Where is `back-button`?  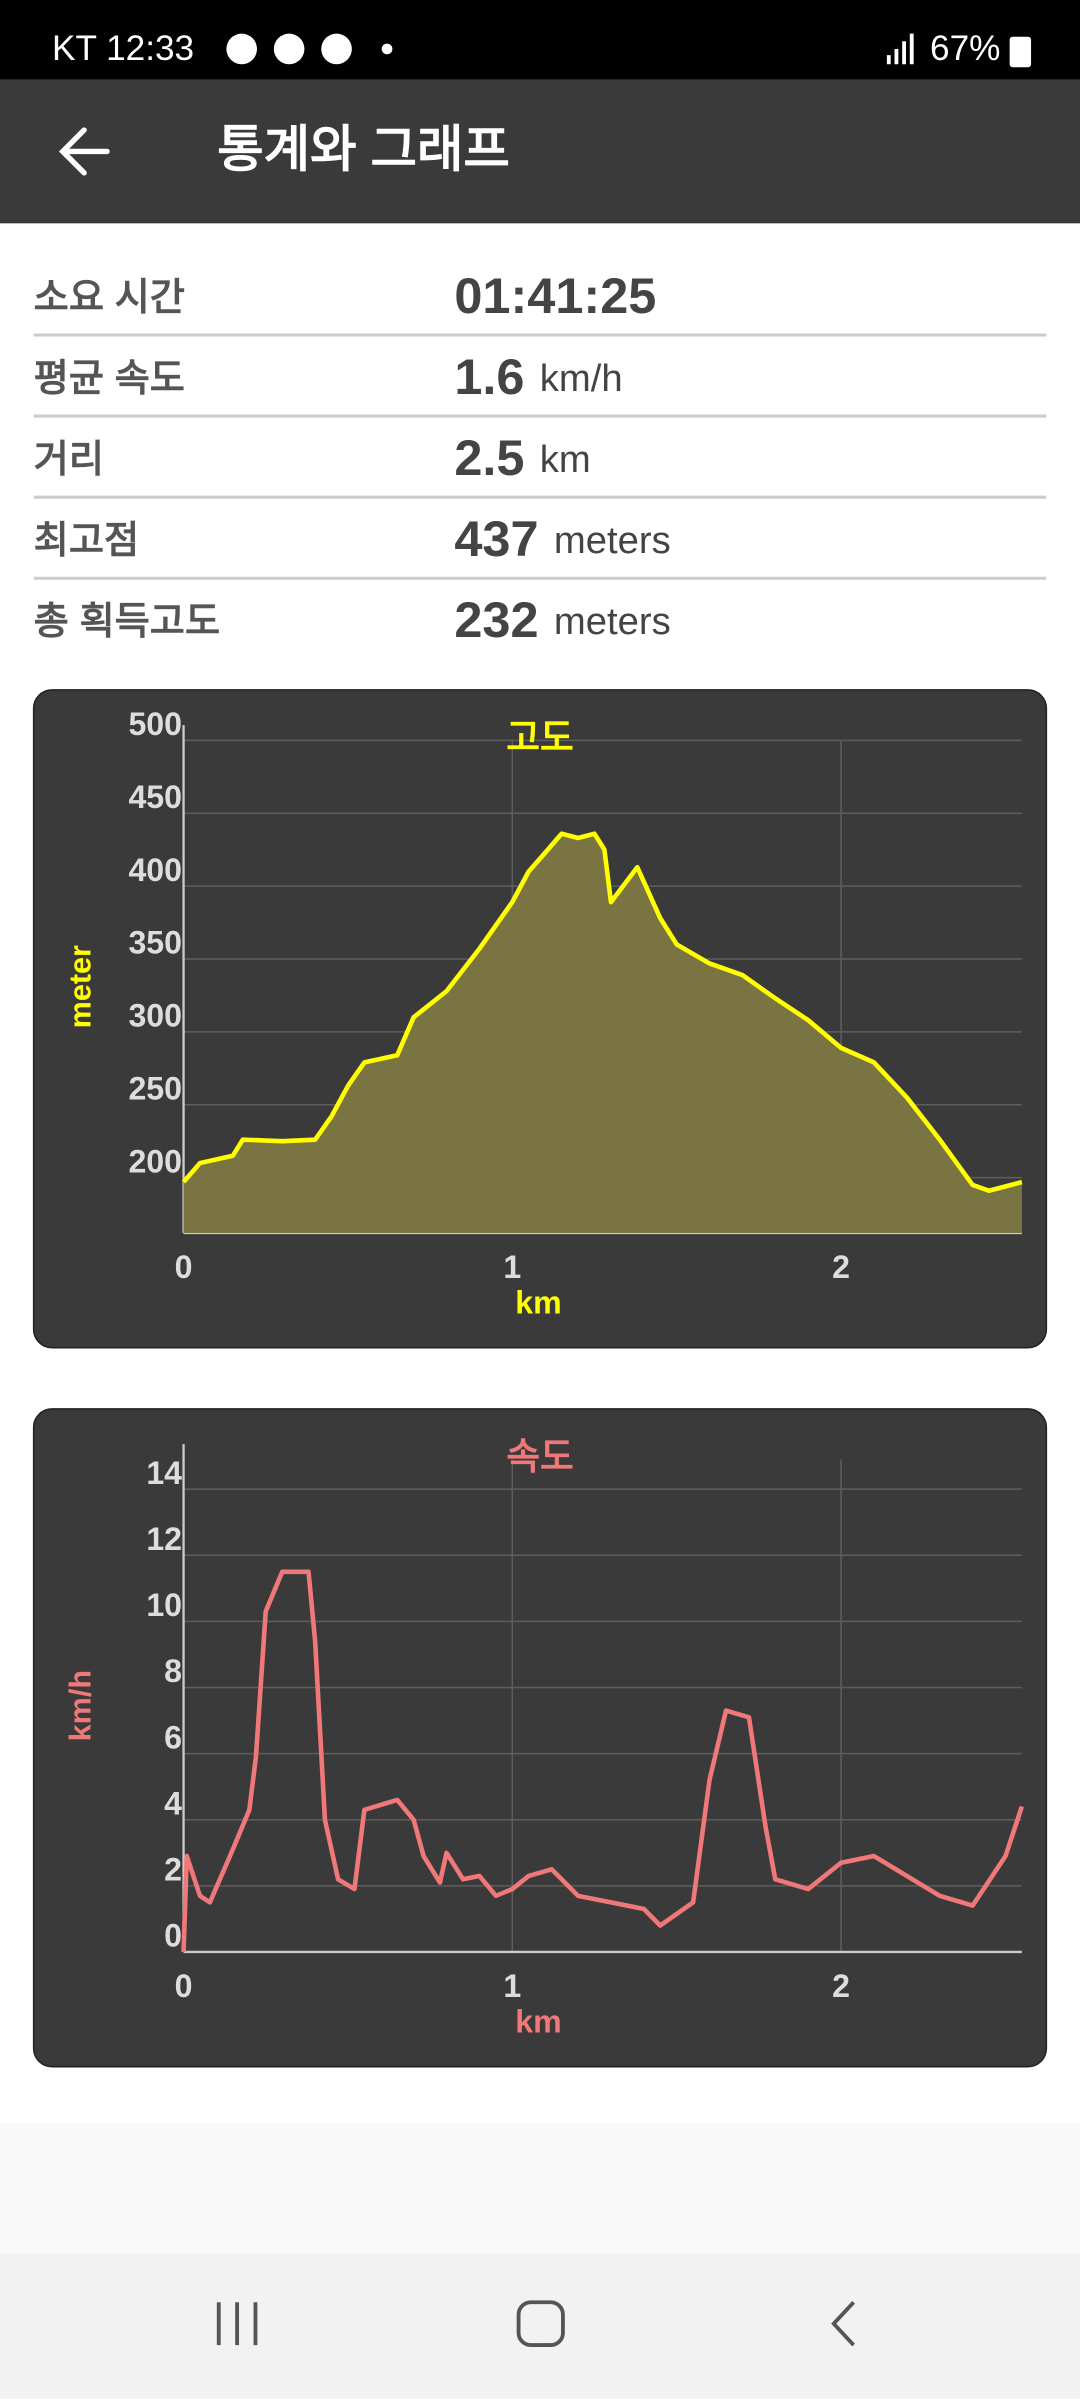
back-button is located at coordinates (84, 151).